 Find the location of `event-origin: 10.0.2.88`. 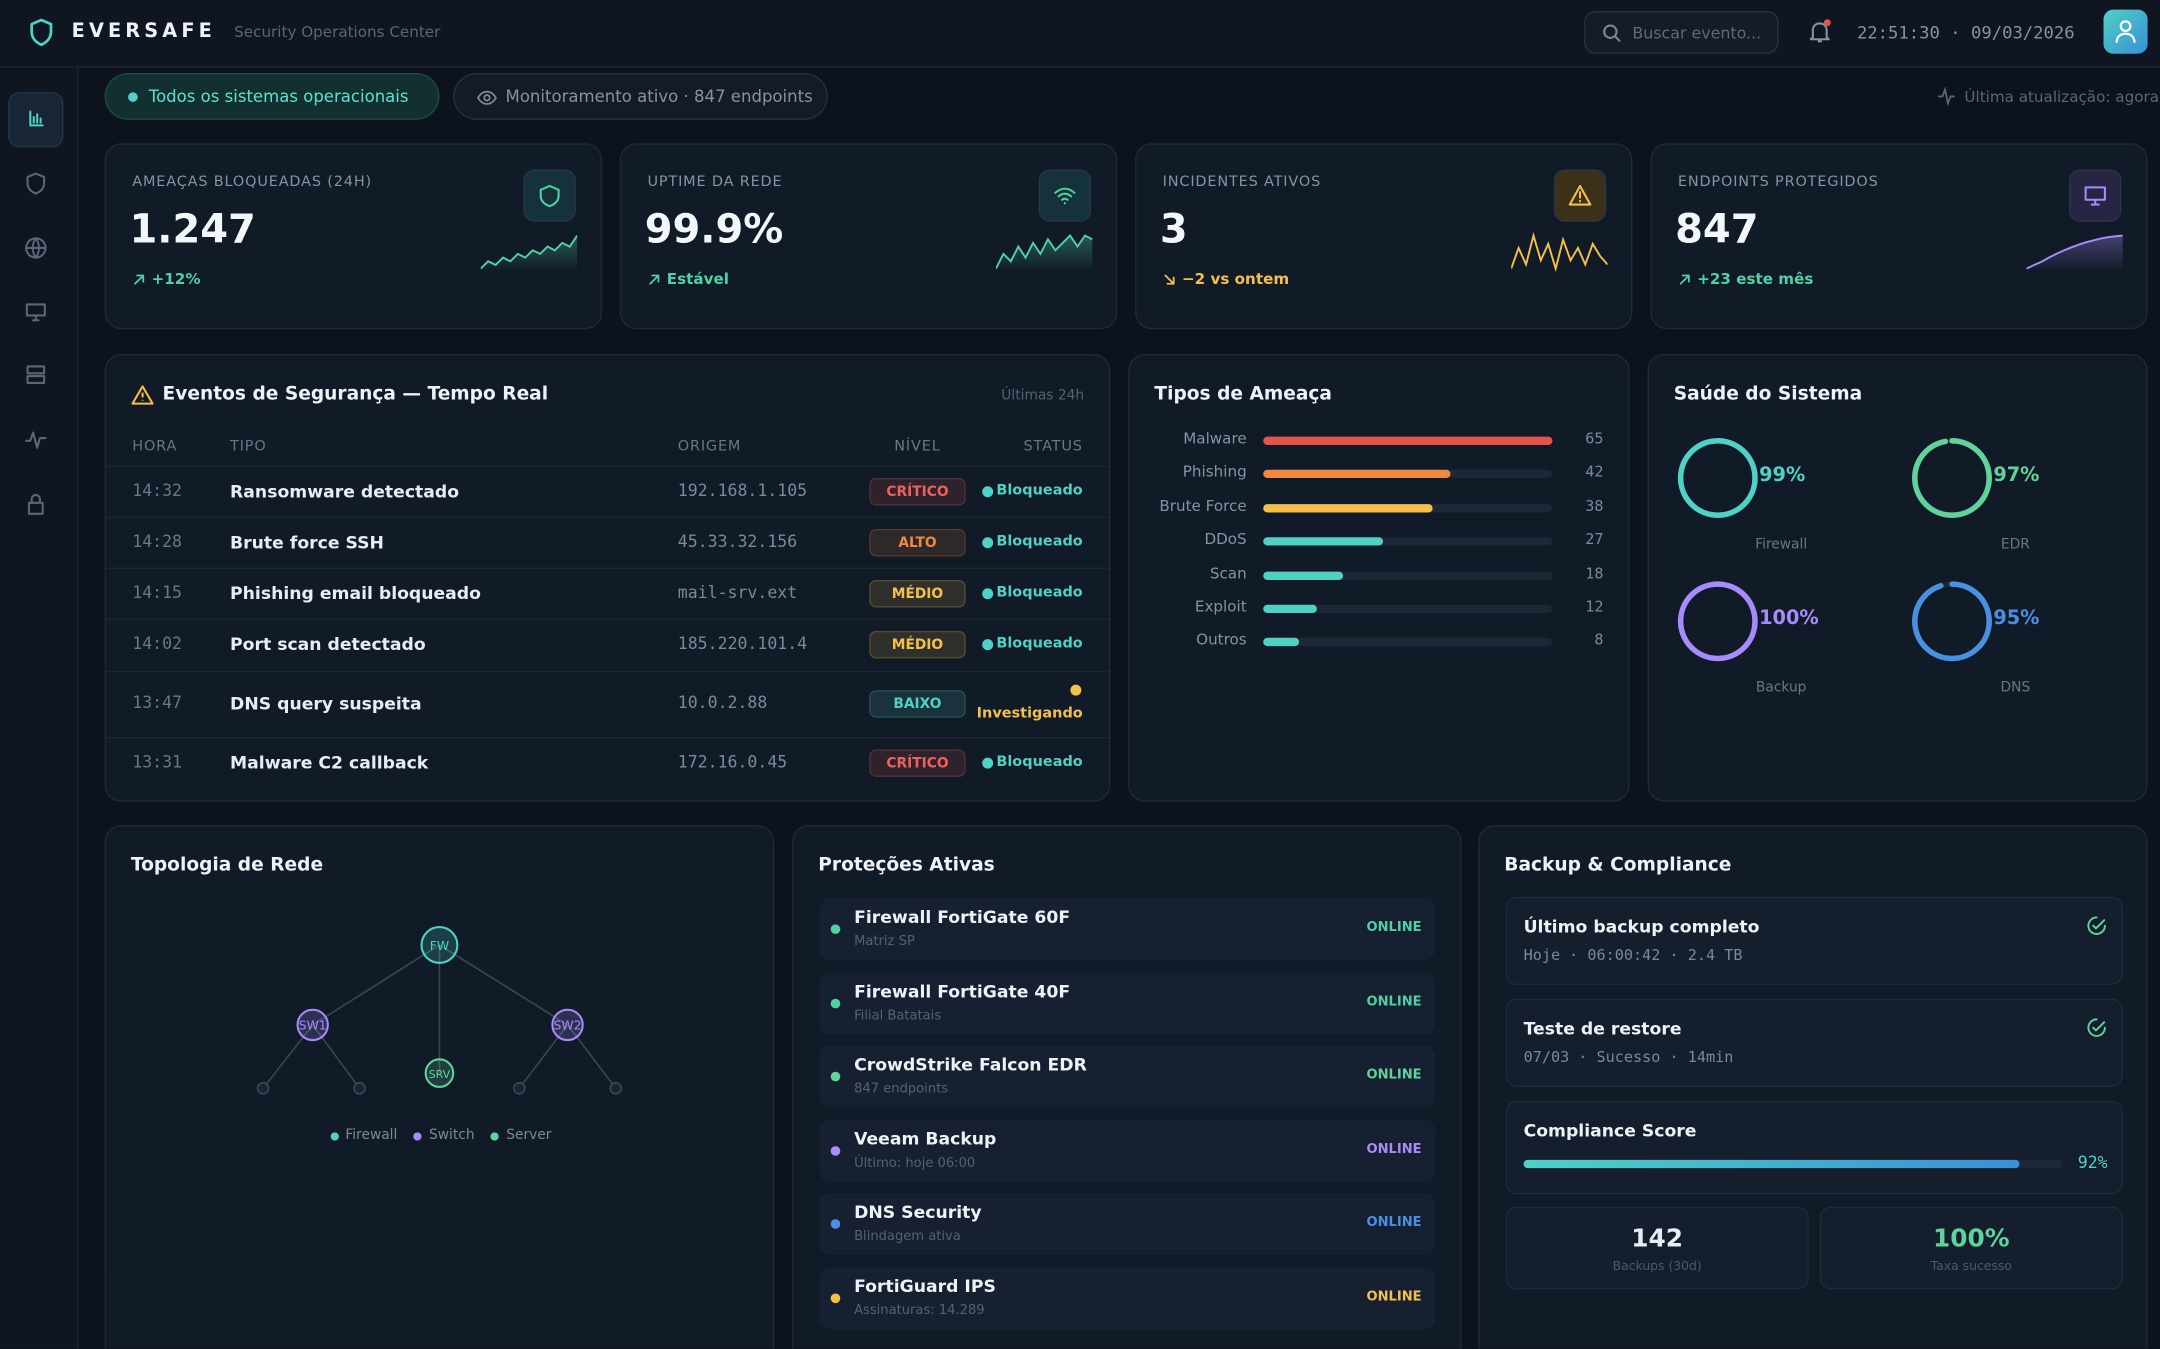

event-origin: 10.0.2.88 is located at coordinates (722, 702).